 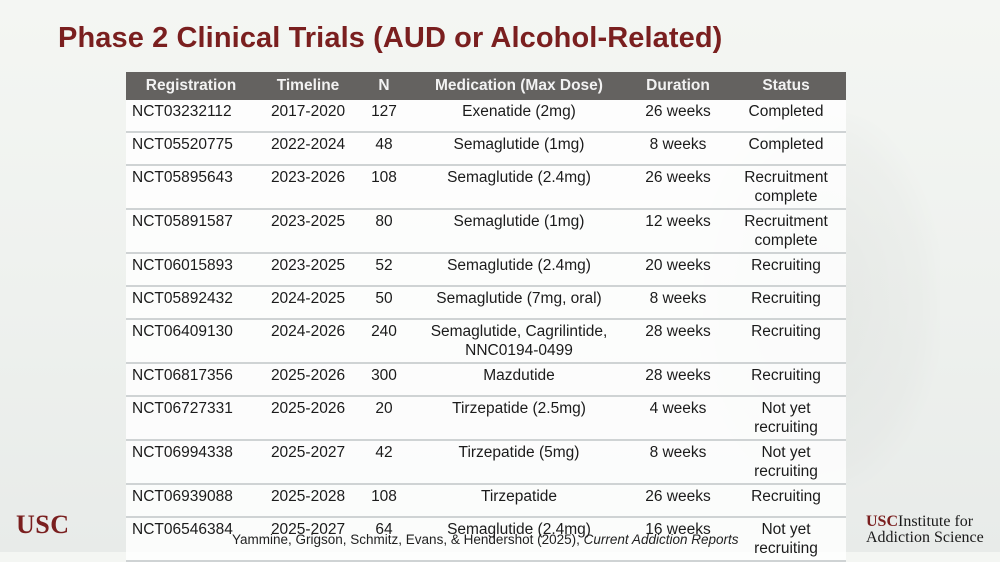 What do you see at coordinates (519, 303) in the screenshot?
I see `cell-medication: Semaglutide (7mg, oral)` at bounding box center [519, 303].